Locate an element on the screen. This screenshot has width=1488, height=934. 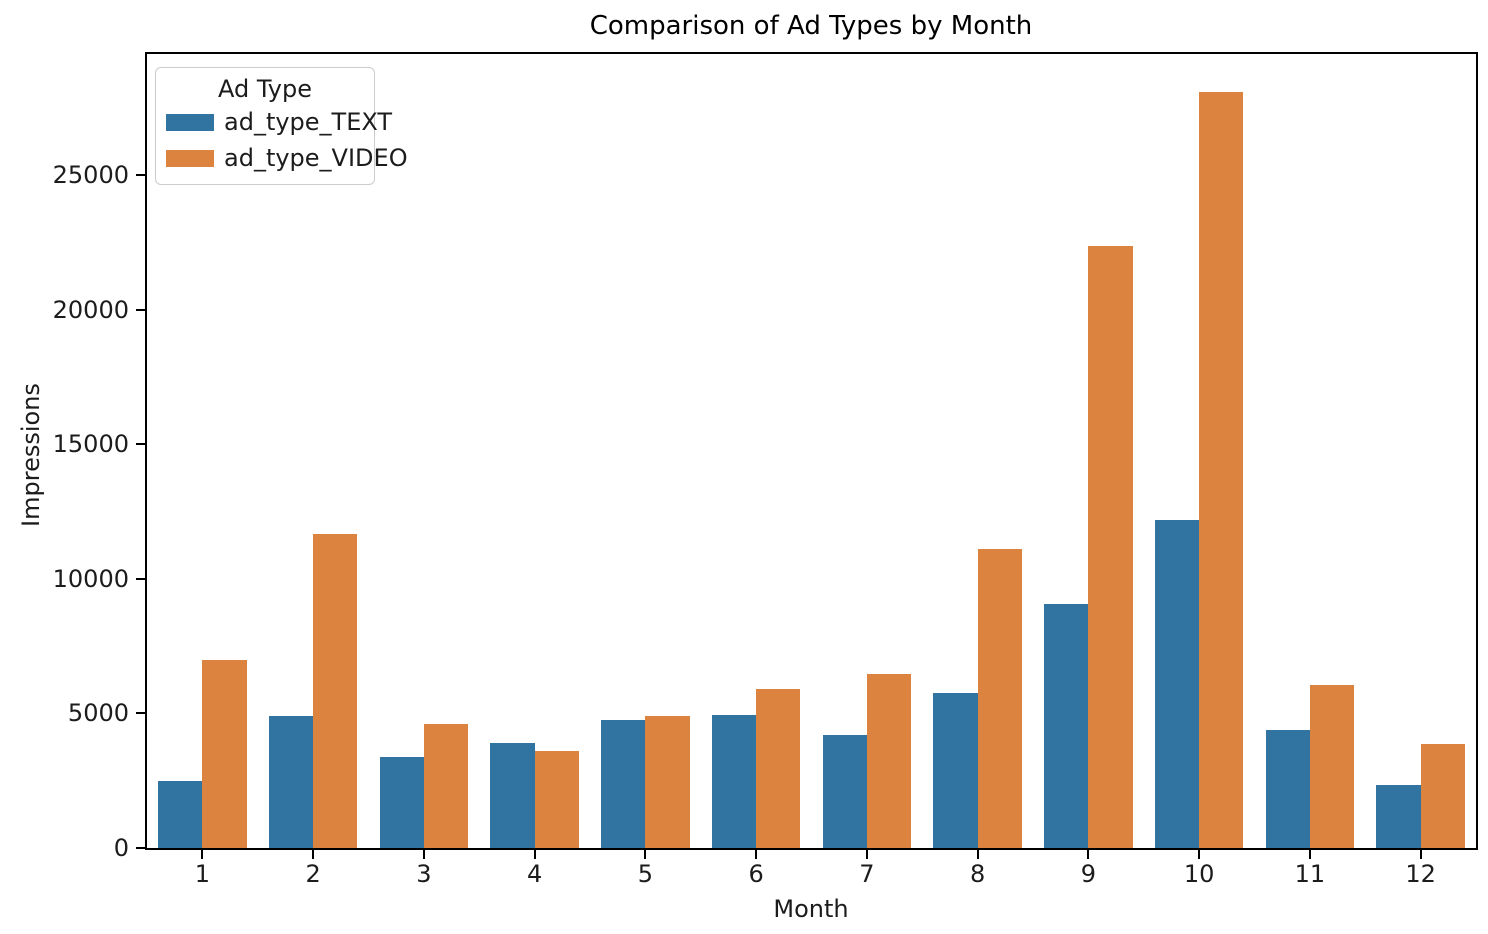
x-tick-label: 5 is located at coordinates (645, 874).